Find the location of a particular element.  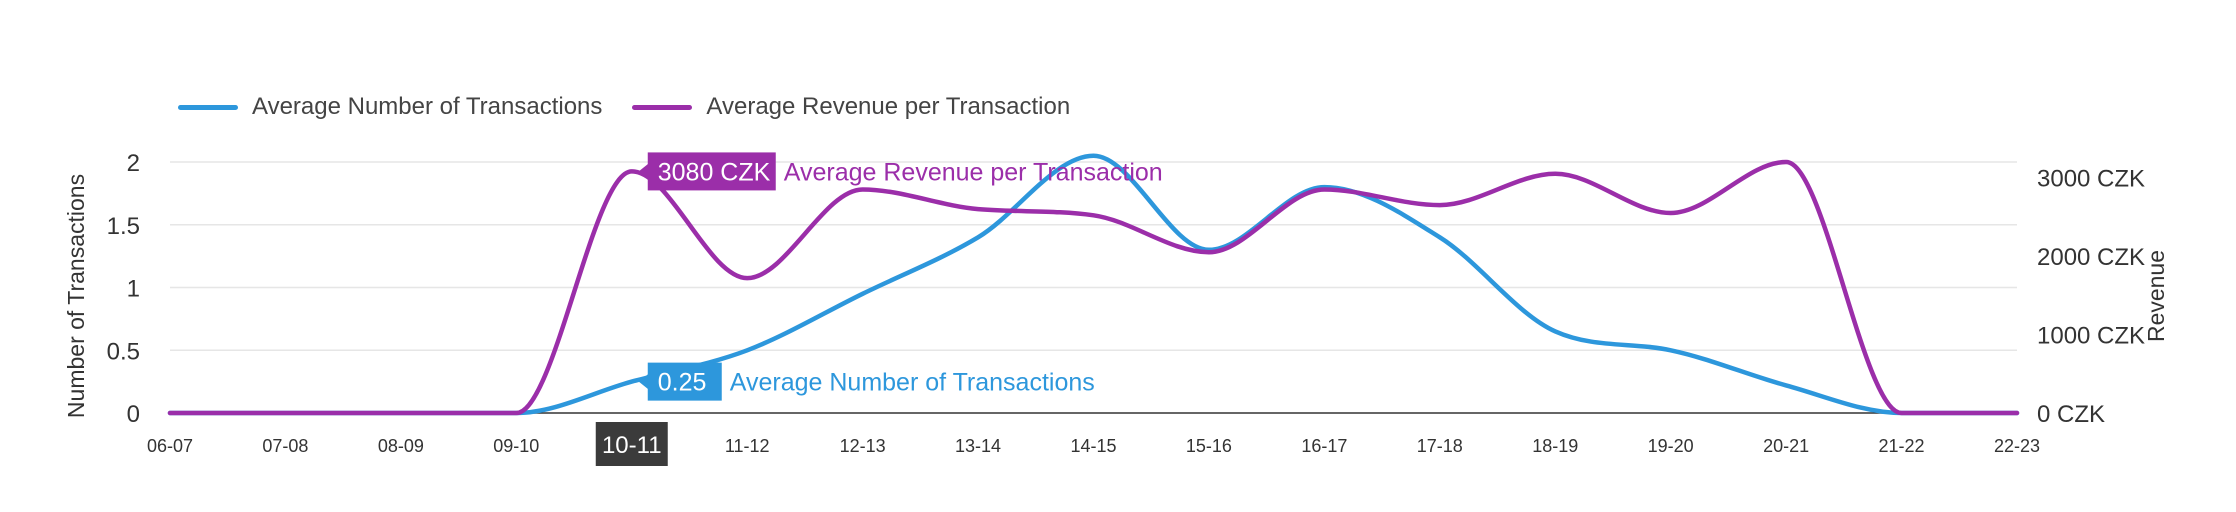

legend-label-revenue: Average Revenue per Transaction is located at coordinates (888, 106).